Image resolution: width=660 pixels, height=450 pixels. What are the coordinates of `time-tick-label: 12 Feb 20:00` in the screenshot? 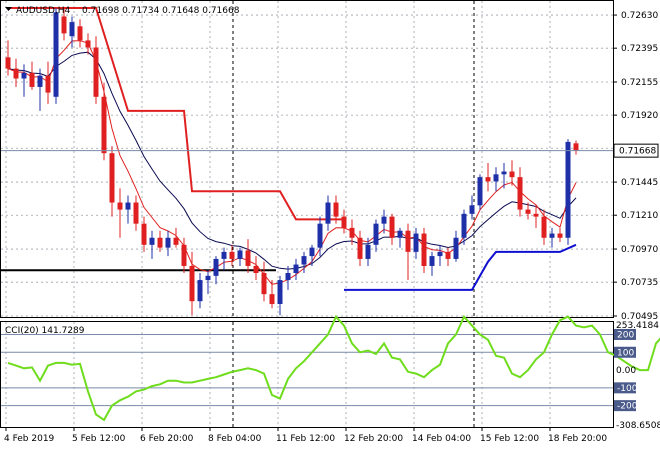 It's located at (373, 439).